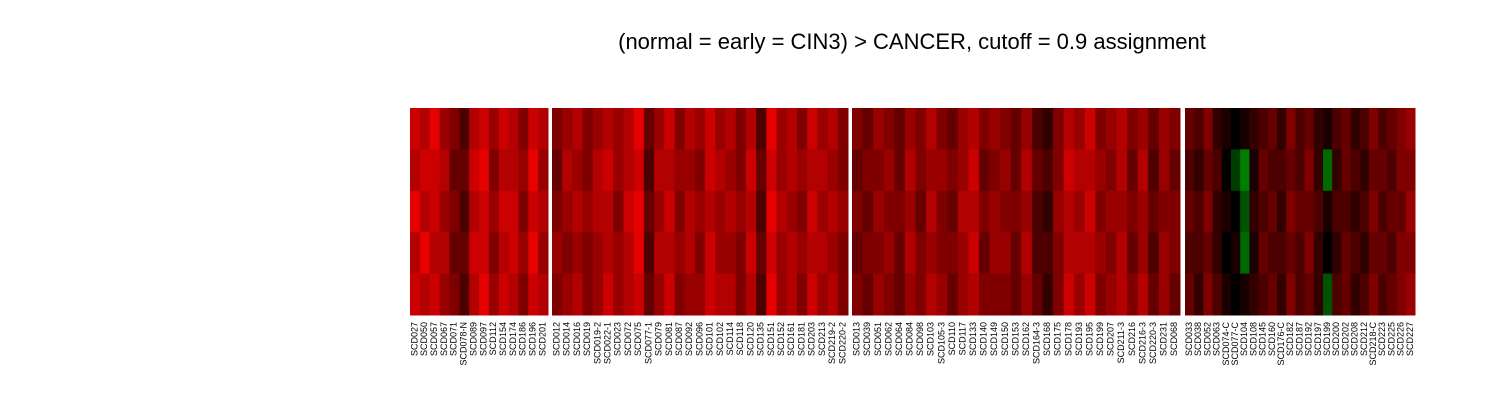 The image size is (1500, 400). Describe the element at coordinates (761, 339) in the screenshot. I see `column-label: SCD135` at that location.